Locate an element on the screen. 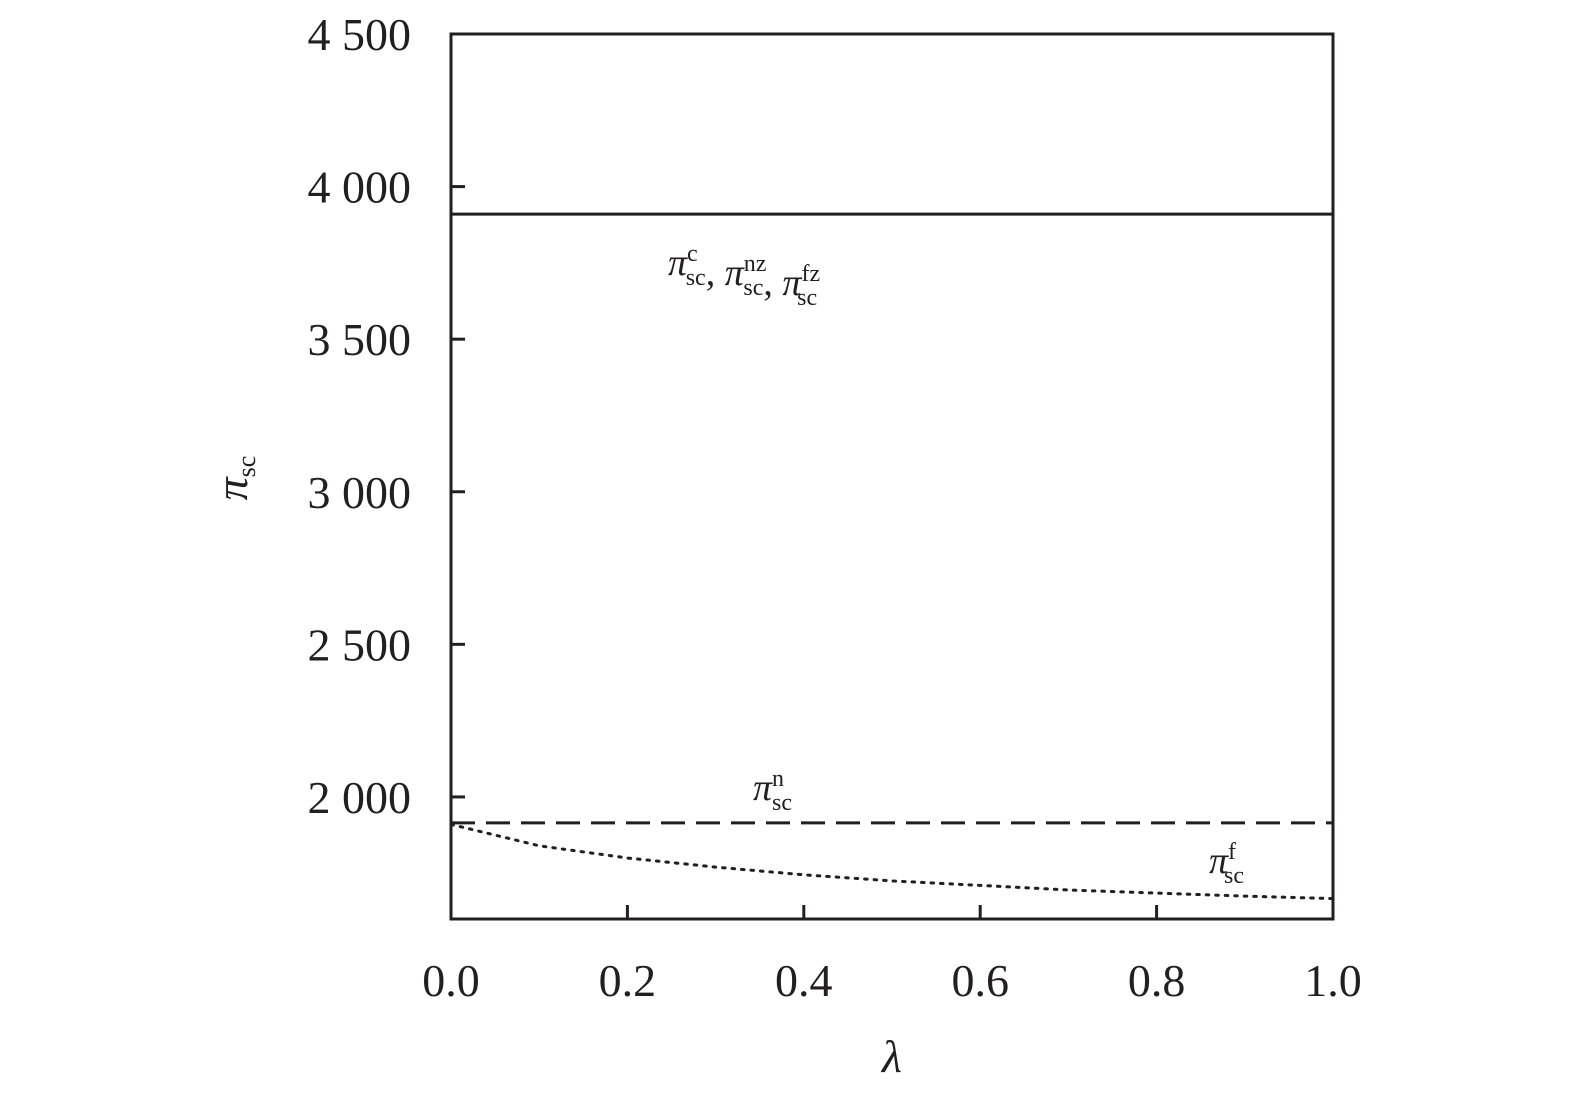  dashed-line-label: πn sc is located at coordinates (772, 791).